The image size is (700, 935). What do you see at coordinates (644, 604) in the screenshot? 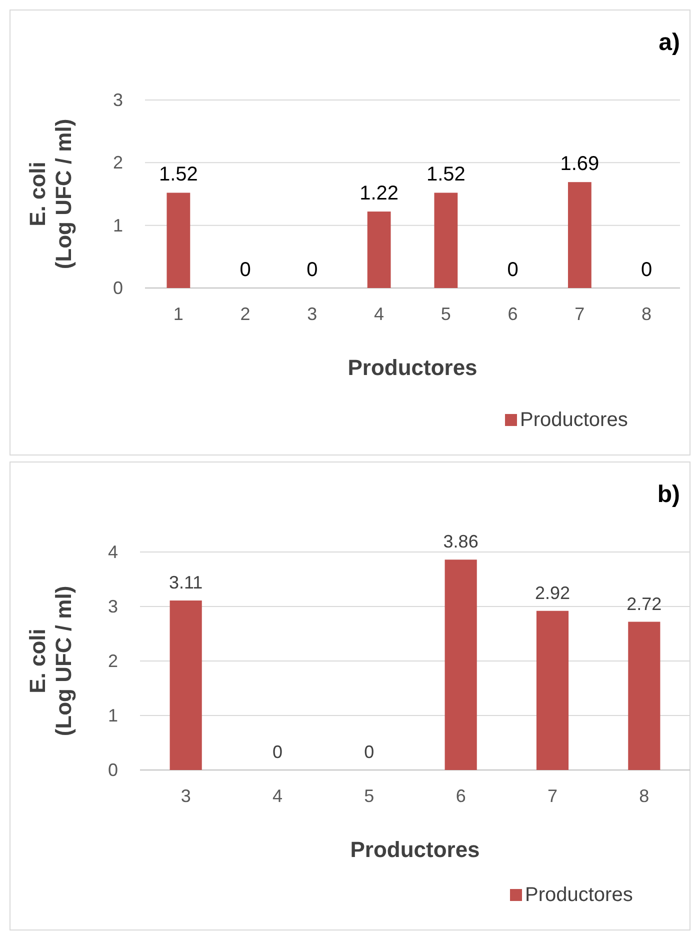
I see `data-label: 2.72` at bounding box center [644, 604].